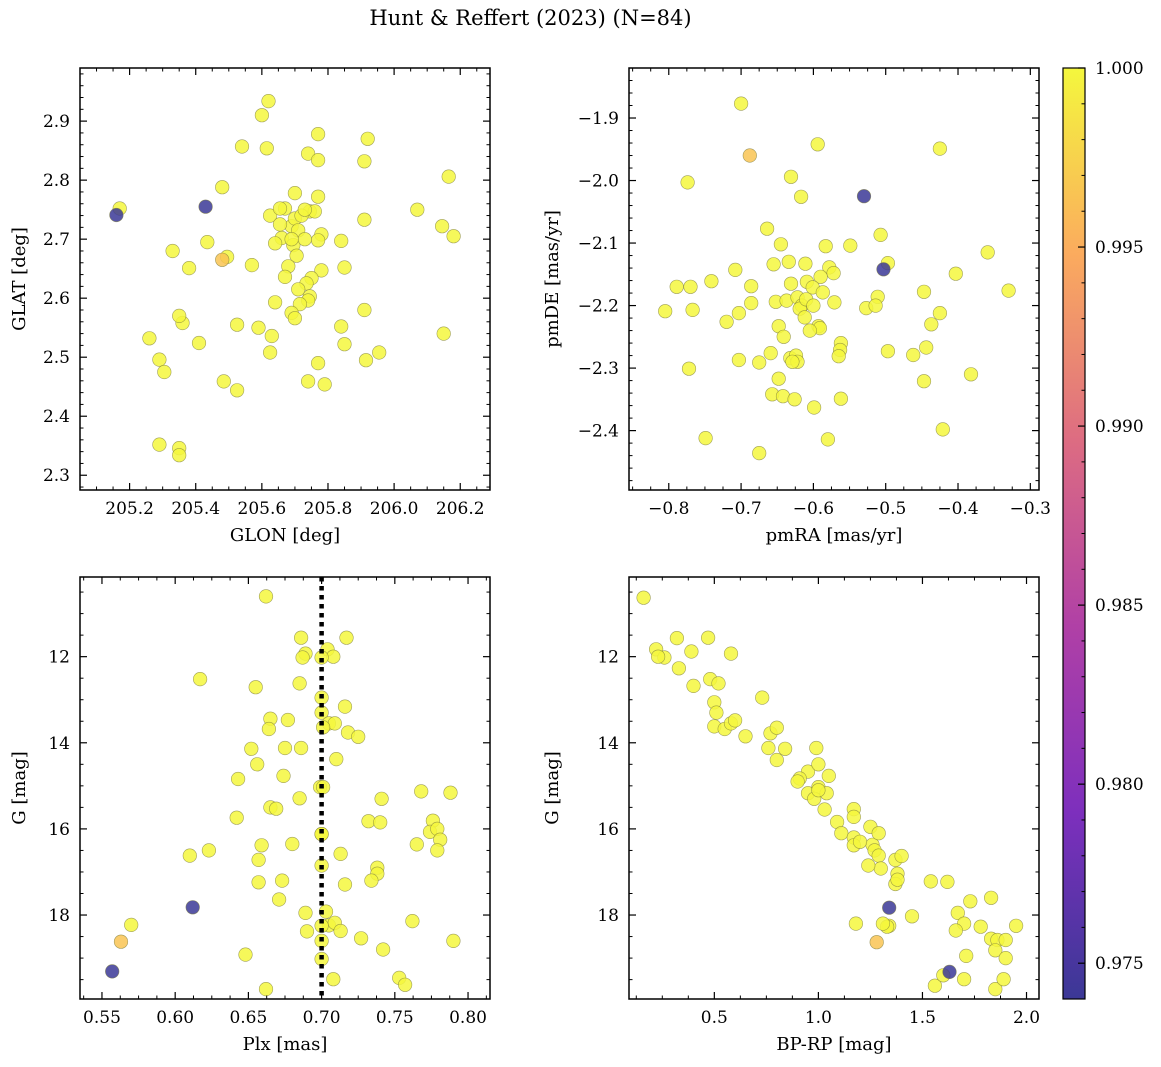 This screenshot has width=1161, height=1067. What do you see at coordinates (1111, 529) in the screenshot?
I see `colorbar-ticks: 0.975 0.980 0.985 0.990 0.995 1.000` at bounding box center [1111, 529].